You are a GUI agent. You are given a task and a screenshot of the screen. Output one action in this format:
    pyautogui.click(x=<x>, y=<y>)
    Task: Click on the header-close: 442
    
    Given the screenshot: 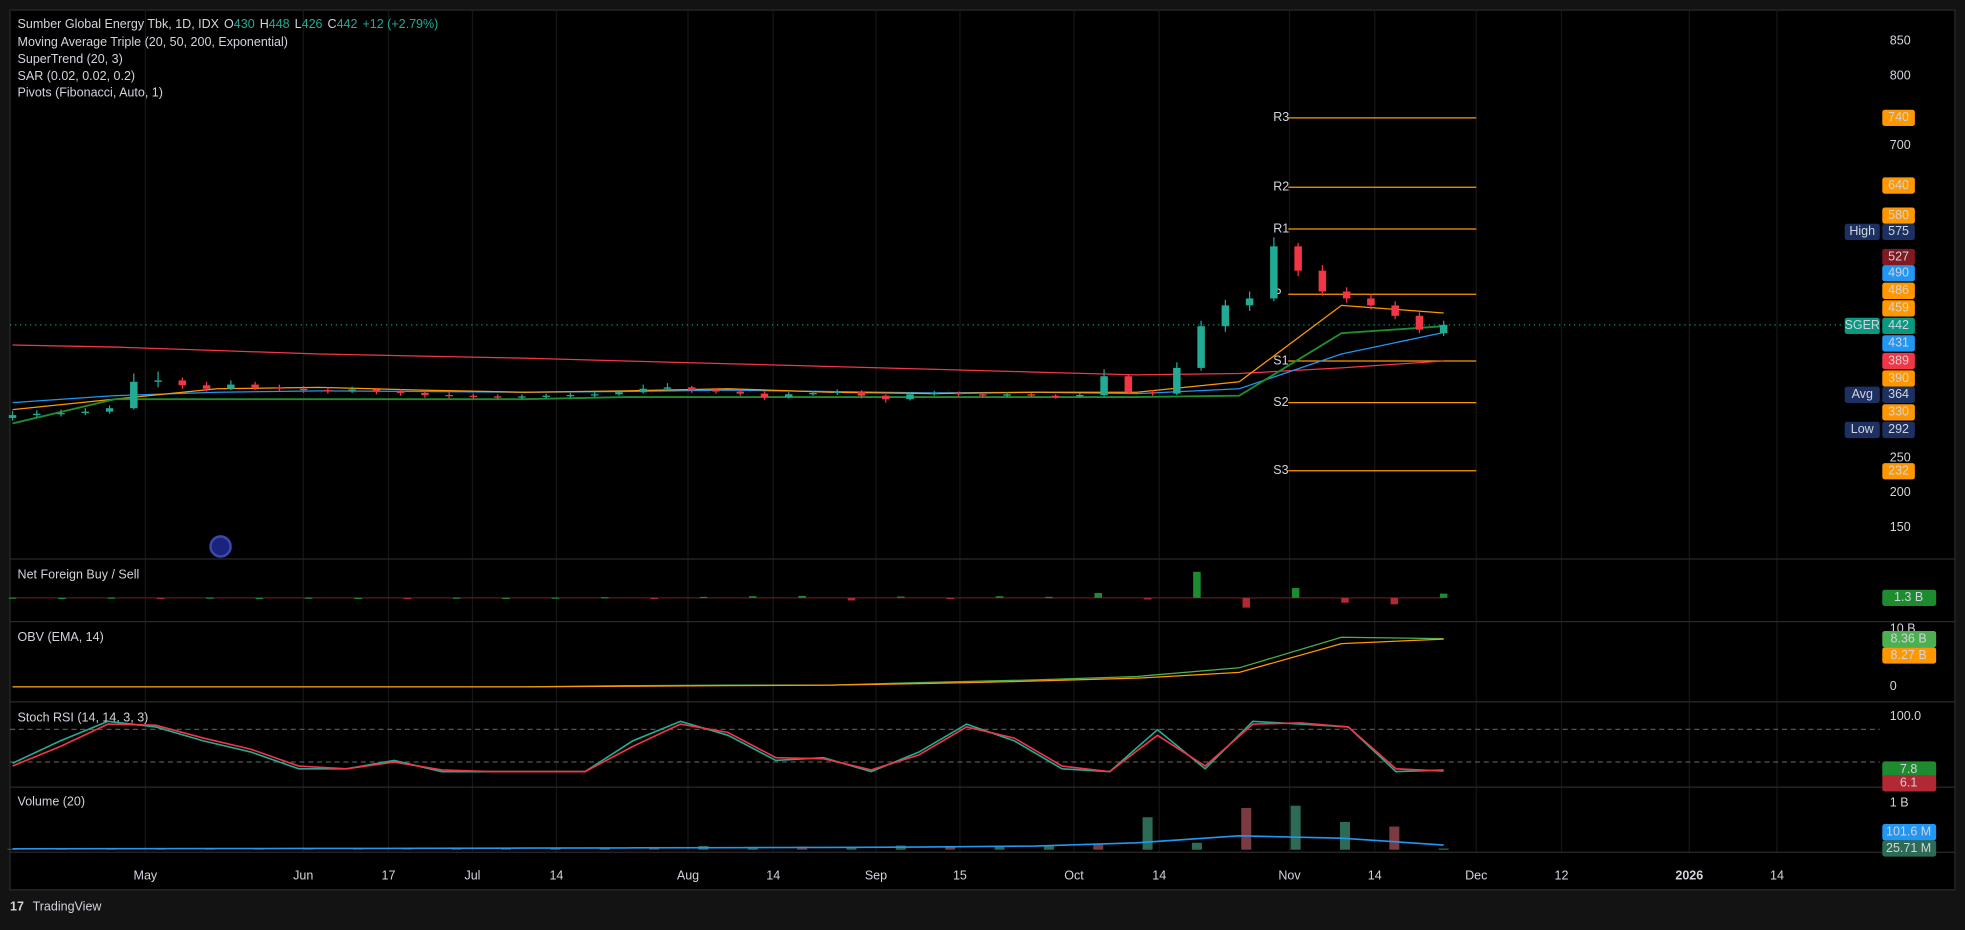 What is the action you would take?
    pyautogui.click(x=347, y=24)
    